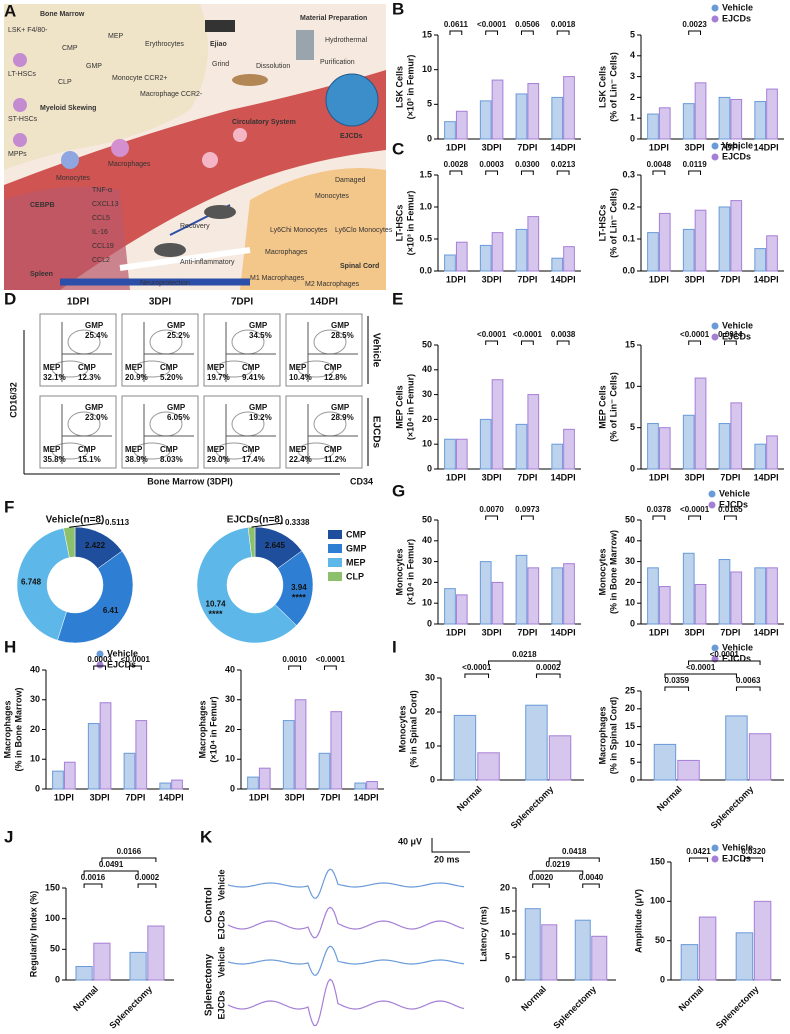  I want to click on p-value: 0.0218, so click(524, 654).